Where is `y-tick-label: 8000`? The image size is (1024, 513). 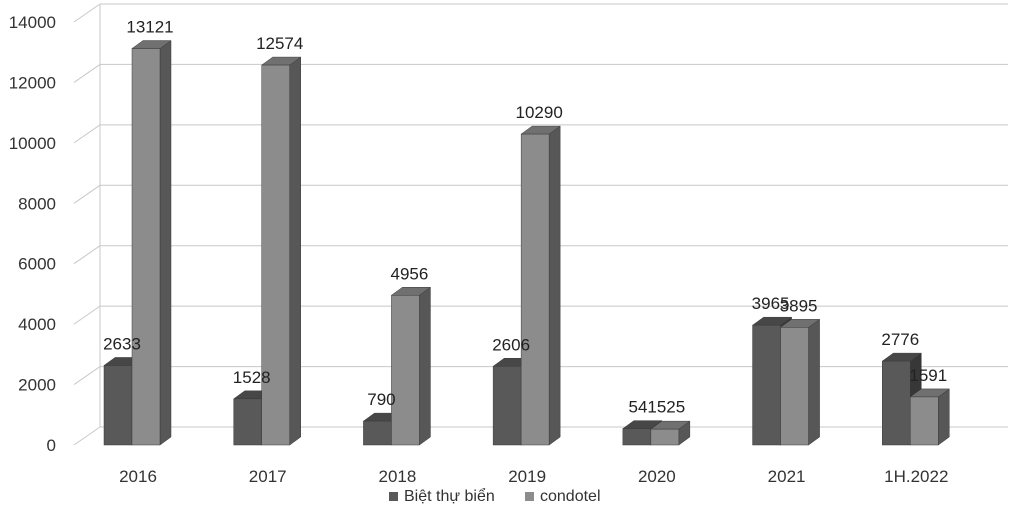 y-tick-label: 8000 is located at coordinates (37, 203).